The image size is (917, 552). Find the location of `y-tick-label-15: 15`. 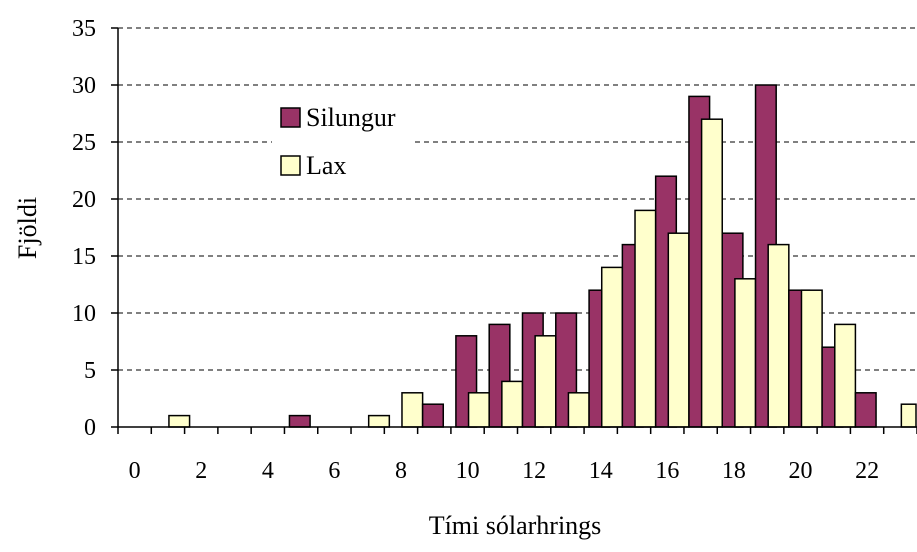

y-tick-label-15: 15 is located at coordinates (84, 257).